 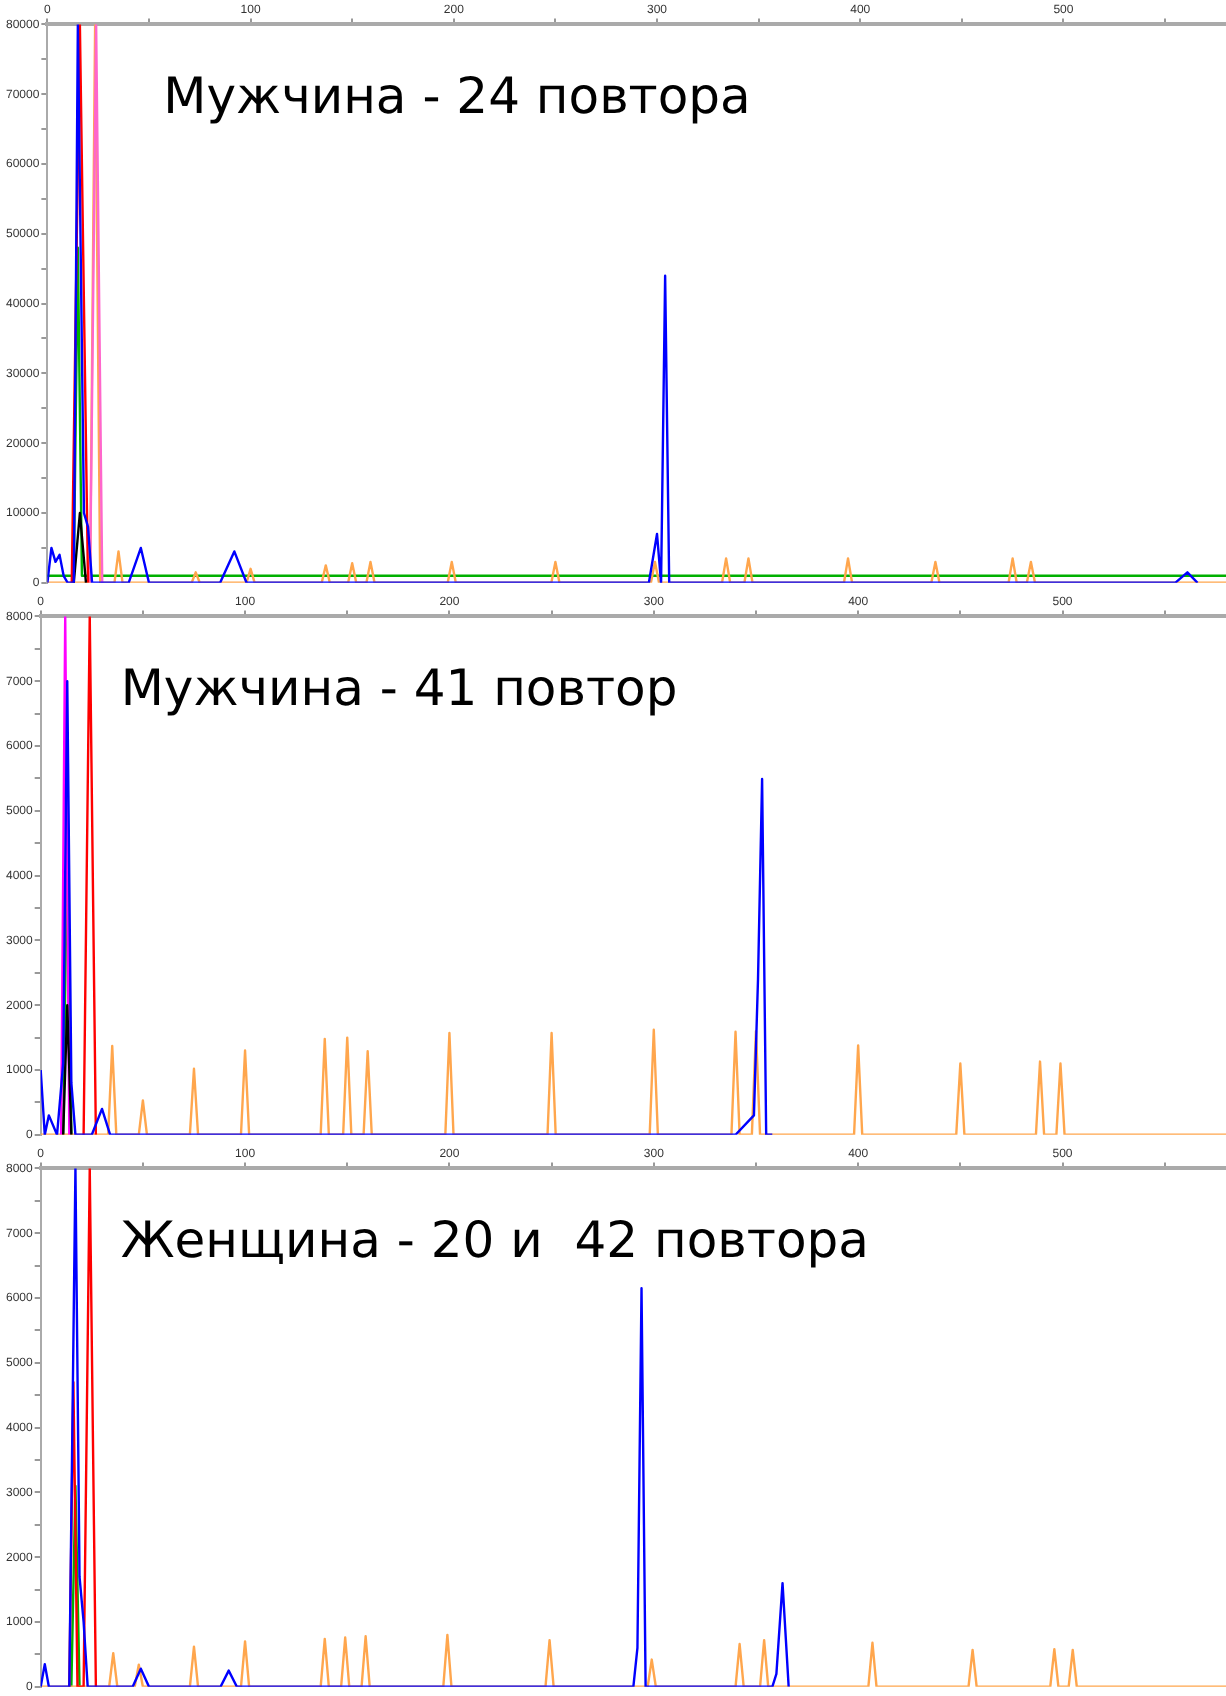 What do you see at coordinates (399, 688) in the screenshot?
I see `text: Мужчина - 41 повтор` at bounding box center [399, 688].